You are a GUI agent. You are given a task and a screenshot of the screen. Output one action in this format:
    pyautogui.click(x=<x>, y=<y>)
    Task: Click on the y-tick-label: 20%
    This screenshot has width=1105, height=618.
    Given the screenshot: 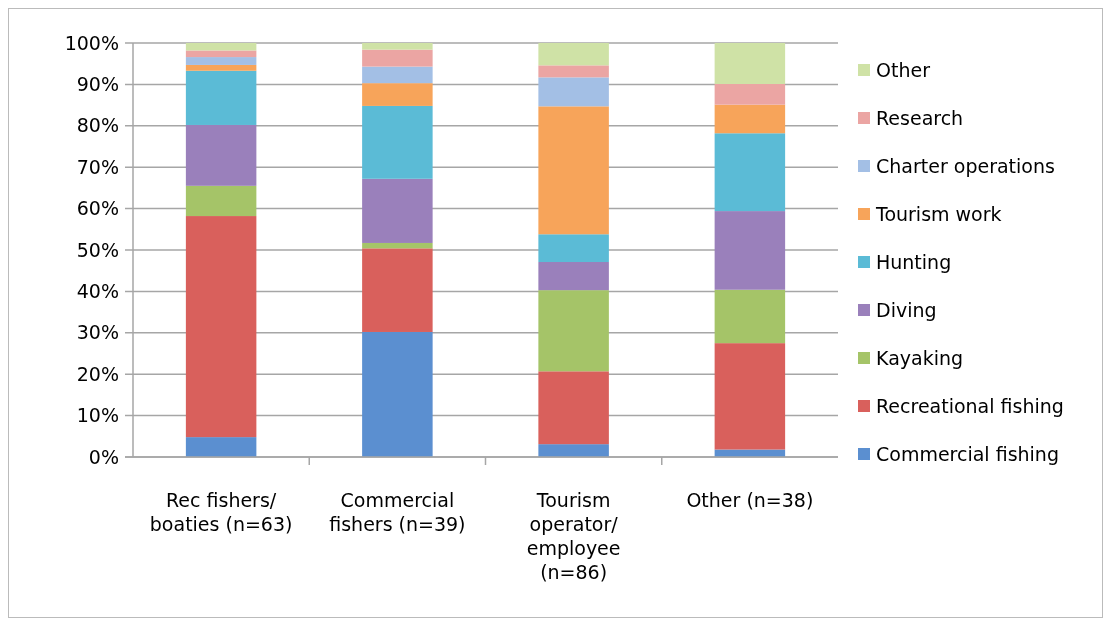 What is the action you would take?
    pyautogui.click(x=97, y=373)
    